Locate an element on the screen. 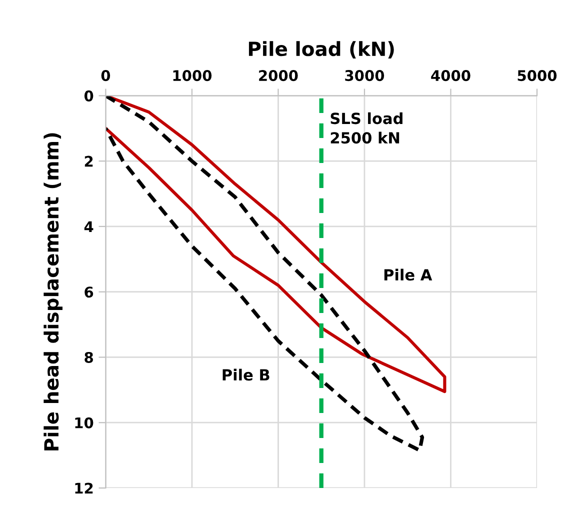 The height and width of the screenshot is (505, 573). x-tick-label: 3000 is located at coordinates (364, 76).